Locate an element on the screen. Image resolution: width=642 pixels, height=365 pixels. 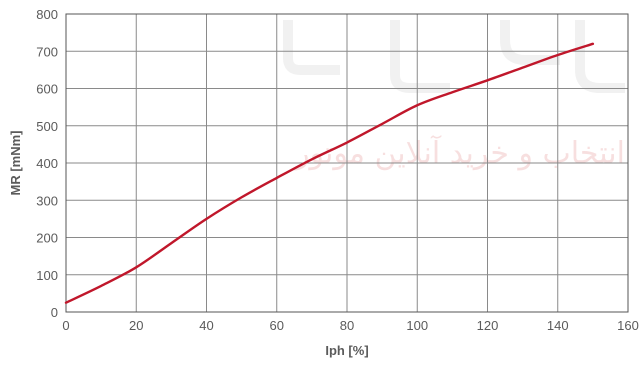
x-tick-label-80: 80 is located at coordinates (347, 325).